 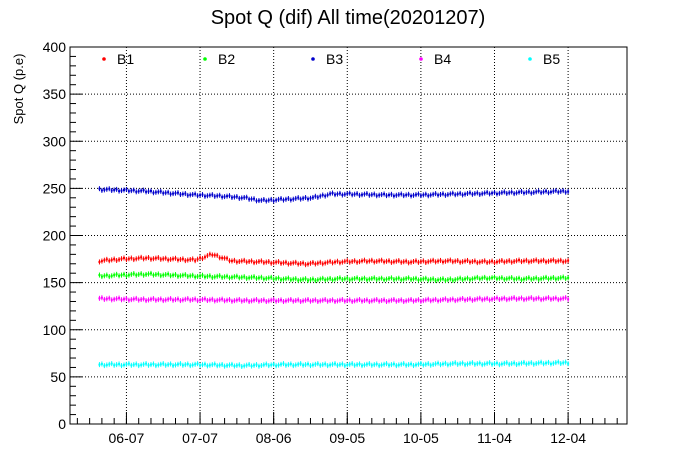 I want to click on y-axis-title: Spot Q (p.e), so click(x=18, y=89).